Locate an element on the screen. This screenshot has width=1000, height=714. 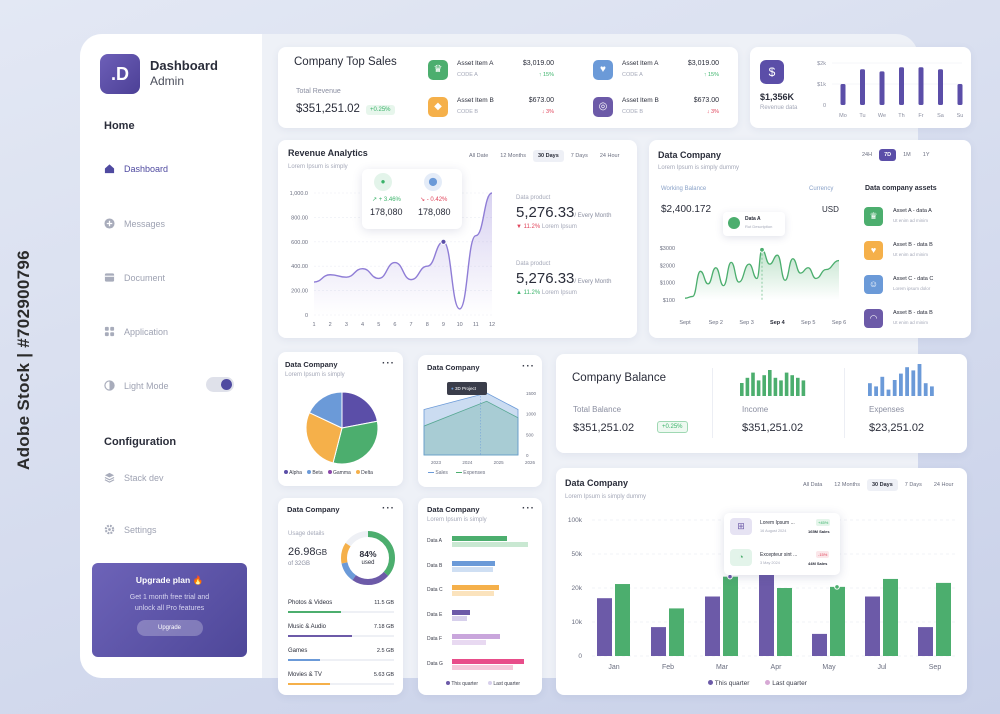
logo: .D is located at coordinates (120, 74).